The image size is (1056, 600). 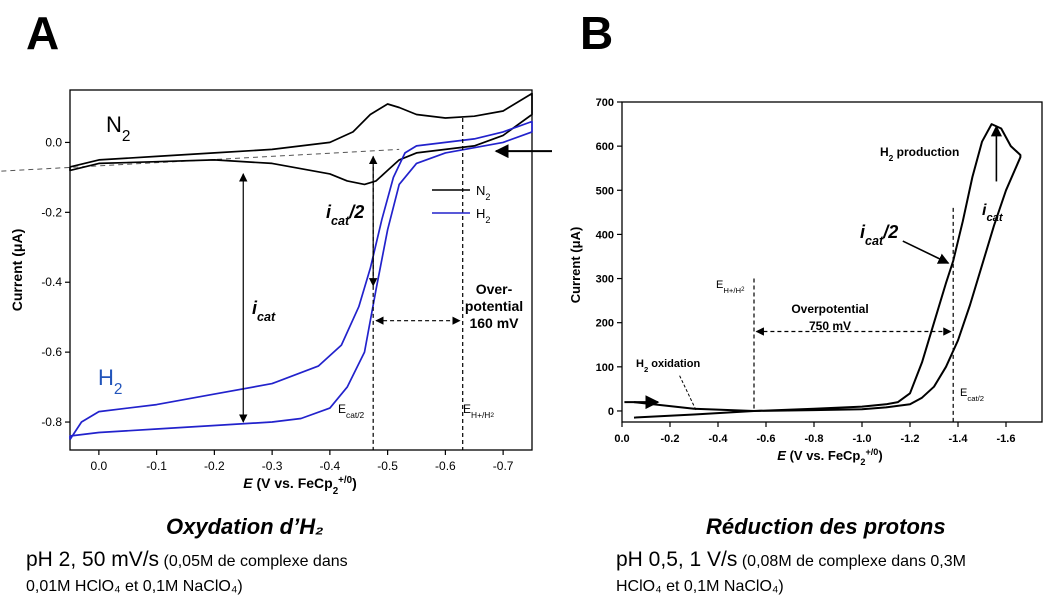 What do you see at coordinates (677, 559) in the screenshot?
I see `caption-b-conditions-main: pH 0,5, 1 V/s` at bounding box center [677, 559].